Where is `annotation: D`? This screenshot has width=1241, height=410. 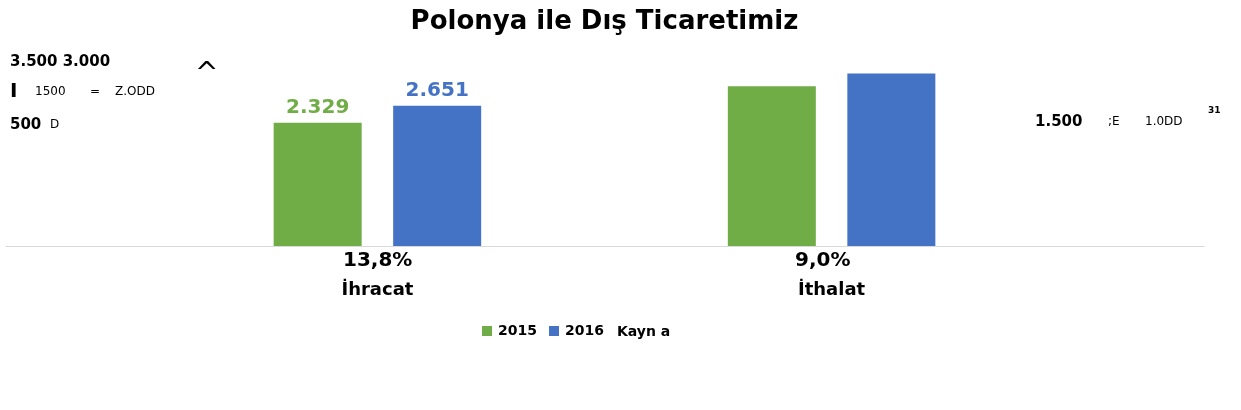 annotation: D is located at coordinates (55, 124).